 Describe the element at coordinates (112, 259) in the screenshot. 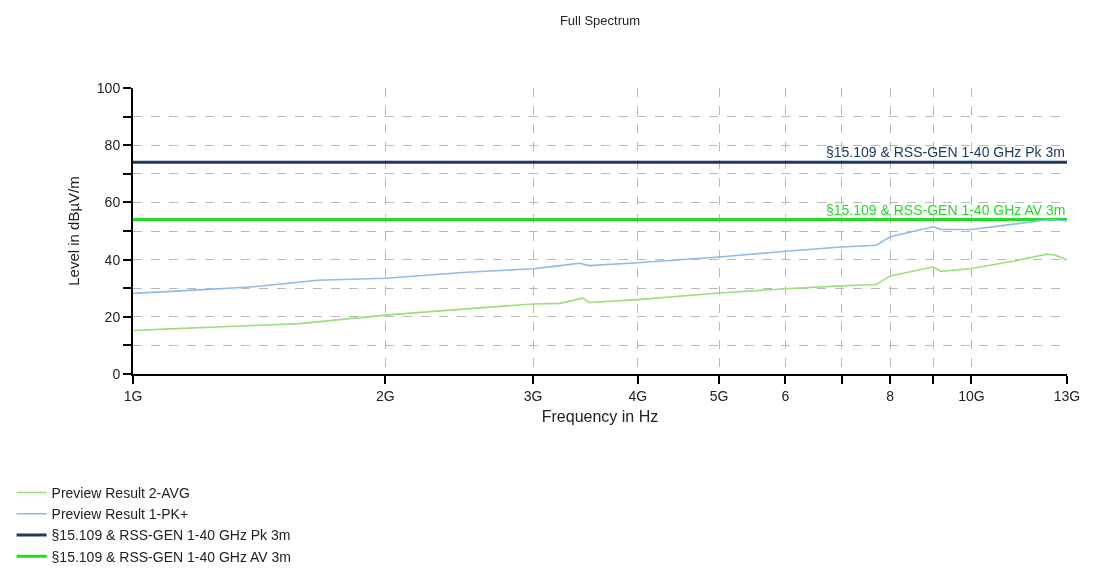

I see `y-tick-label: 40` at that location.